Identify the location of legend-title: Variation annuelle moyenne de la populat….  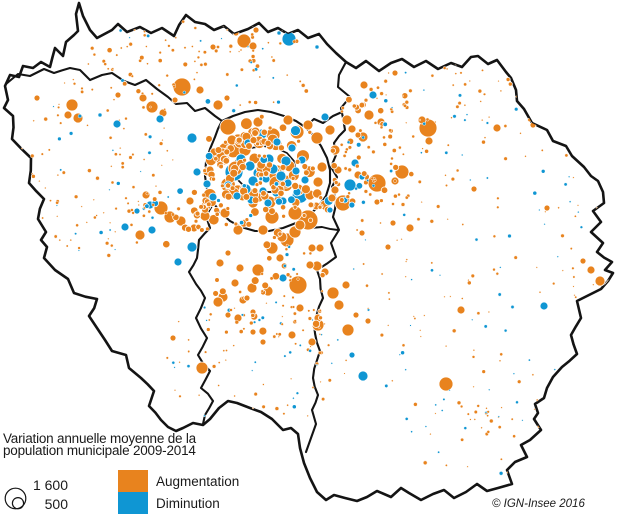
(99, 445).